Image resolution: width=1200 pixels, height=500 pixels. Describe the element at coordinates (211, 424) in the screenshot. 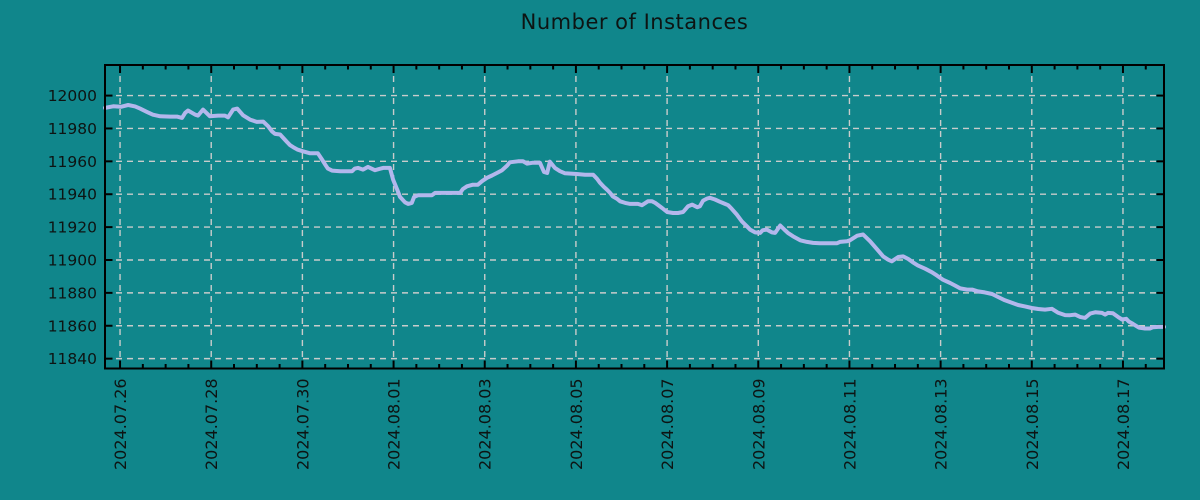

I see `x-axis-tick-label: 2024.07.28` at that location.